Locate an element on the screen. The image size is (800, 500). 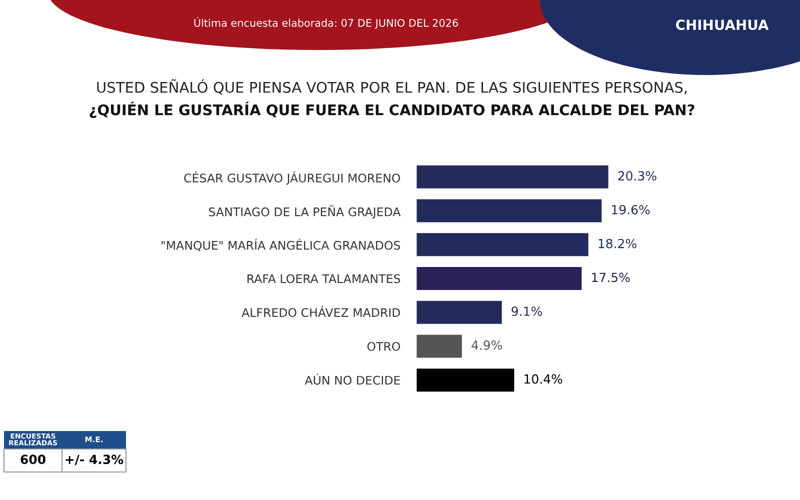
text: Última encuesta elaborada: 07 DE JUNIO DEL 2026 is located at coordinates (326, 23).